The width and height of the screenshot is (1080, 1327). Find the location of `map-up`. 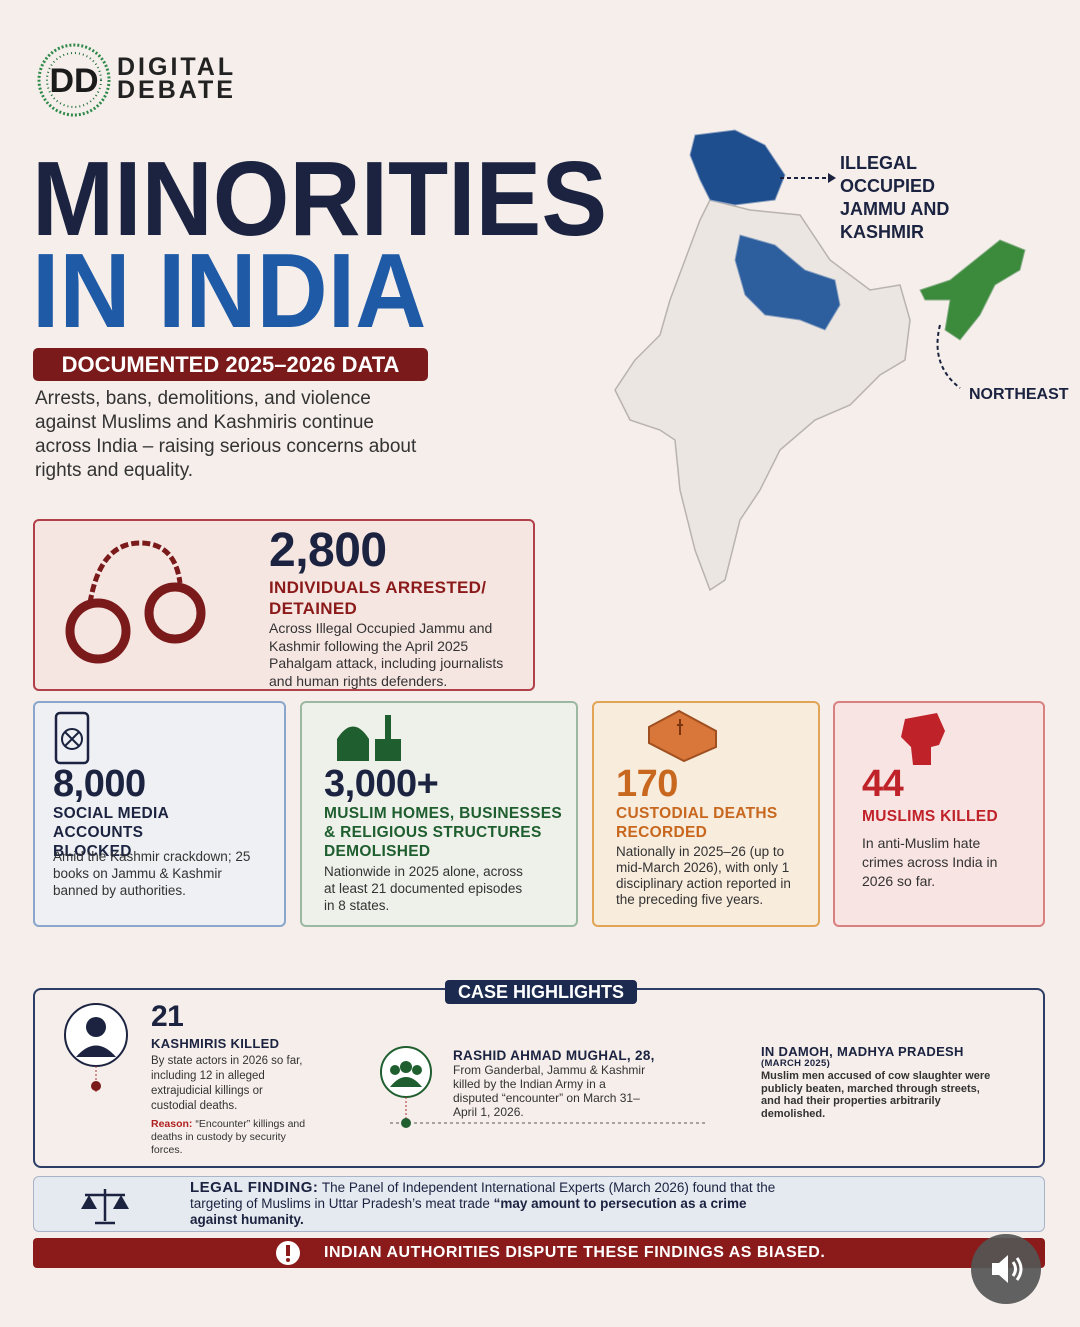

map-up is located at coordinates (787, 282).